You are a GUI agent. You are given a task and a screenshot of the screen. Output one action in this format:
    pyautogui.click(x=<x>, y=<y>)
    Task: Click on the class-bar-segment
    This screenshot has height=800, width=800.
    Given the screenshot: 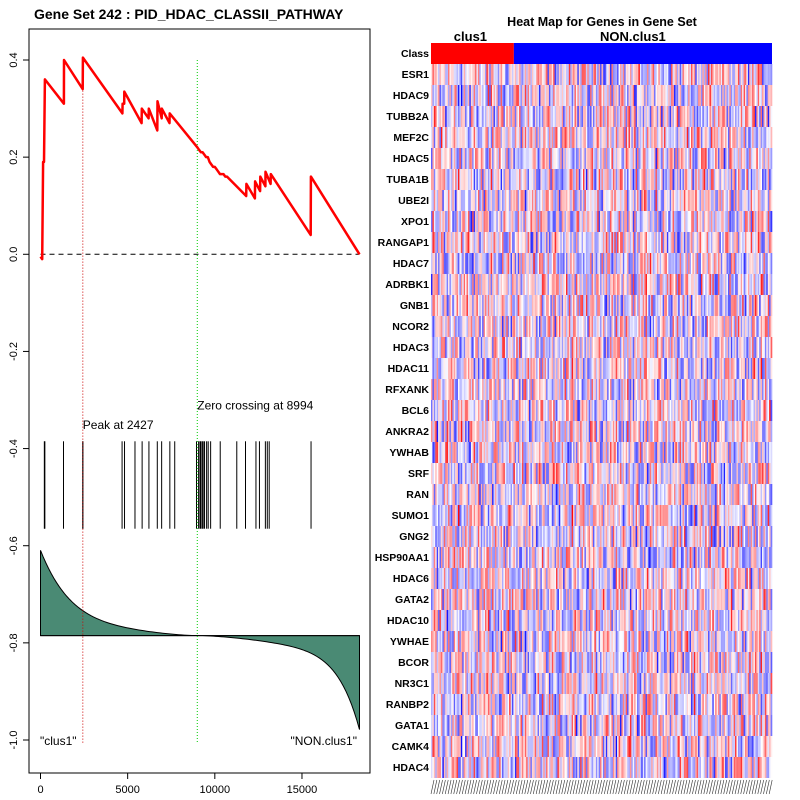 What is the action you would take?
    pyautogui.click(x=642, y=53)
    